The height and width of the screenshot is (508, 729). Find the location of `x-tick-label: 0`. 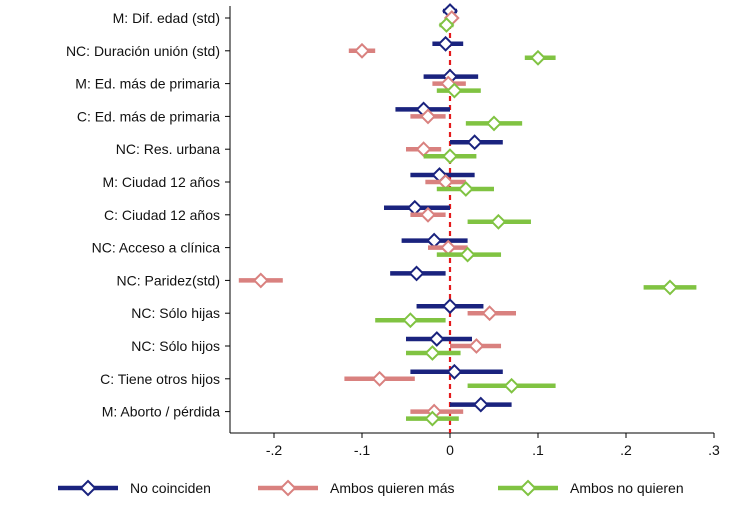

x-tick-label: 0 is located at coordinates (450, 450).